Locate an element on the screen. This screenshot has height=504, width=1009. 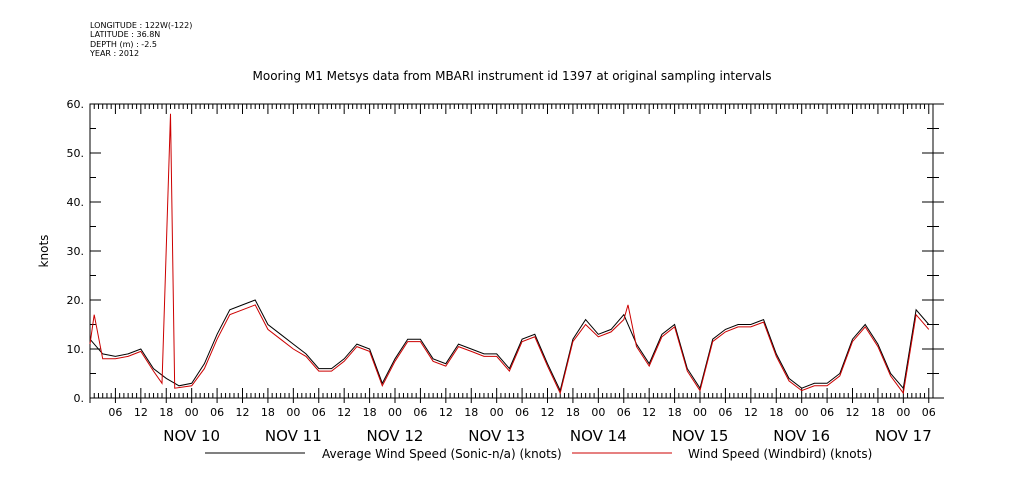
x-day-label: NOV 14 is located at coordinates (598, 436).